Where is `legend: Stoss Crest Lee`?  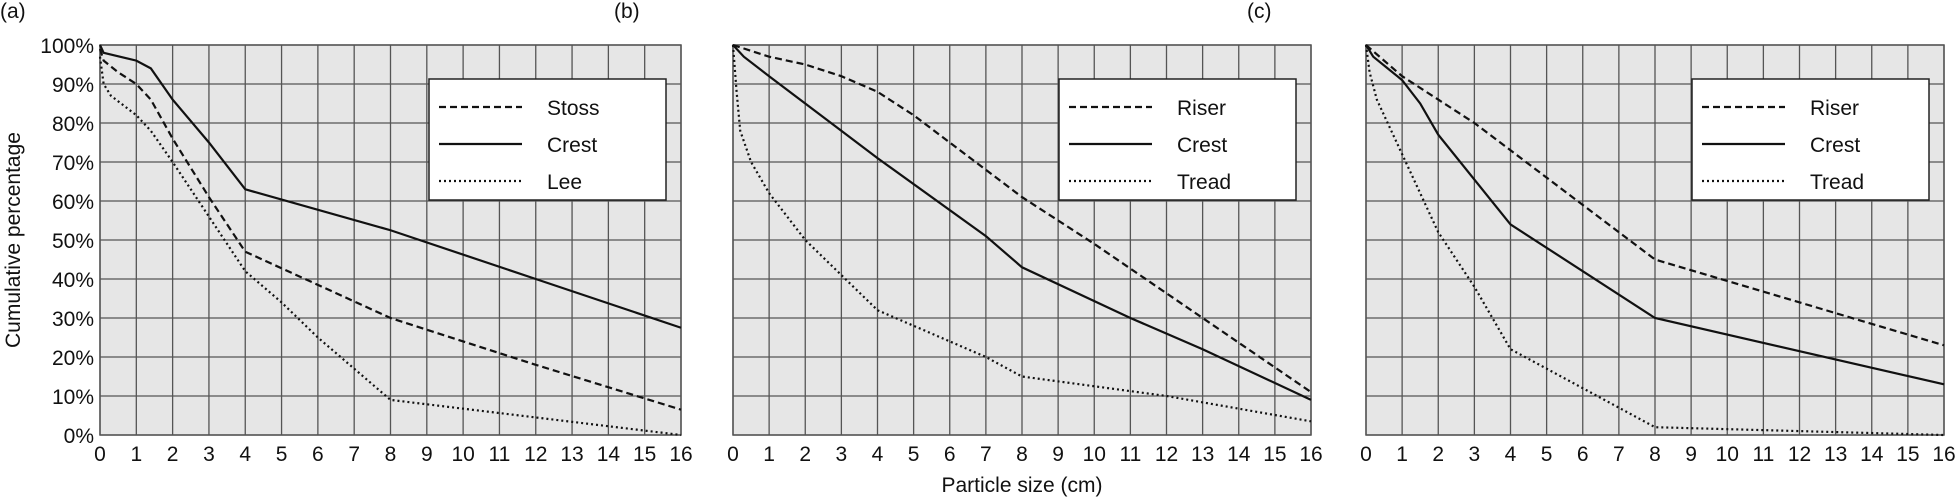 legend: Stoss Crest Lee is located at coordinates (547, 139).